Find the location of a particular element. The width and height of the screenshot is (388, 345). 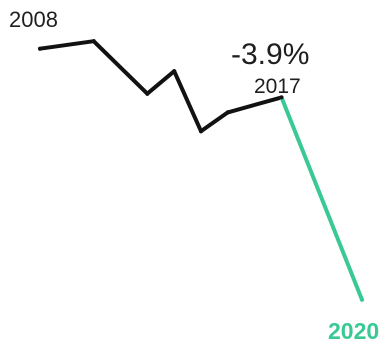

data-point-2012 is located at coordinates (147, 93).